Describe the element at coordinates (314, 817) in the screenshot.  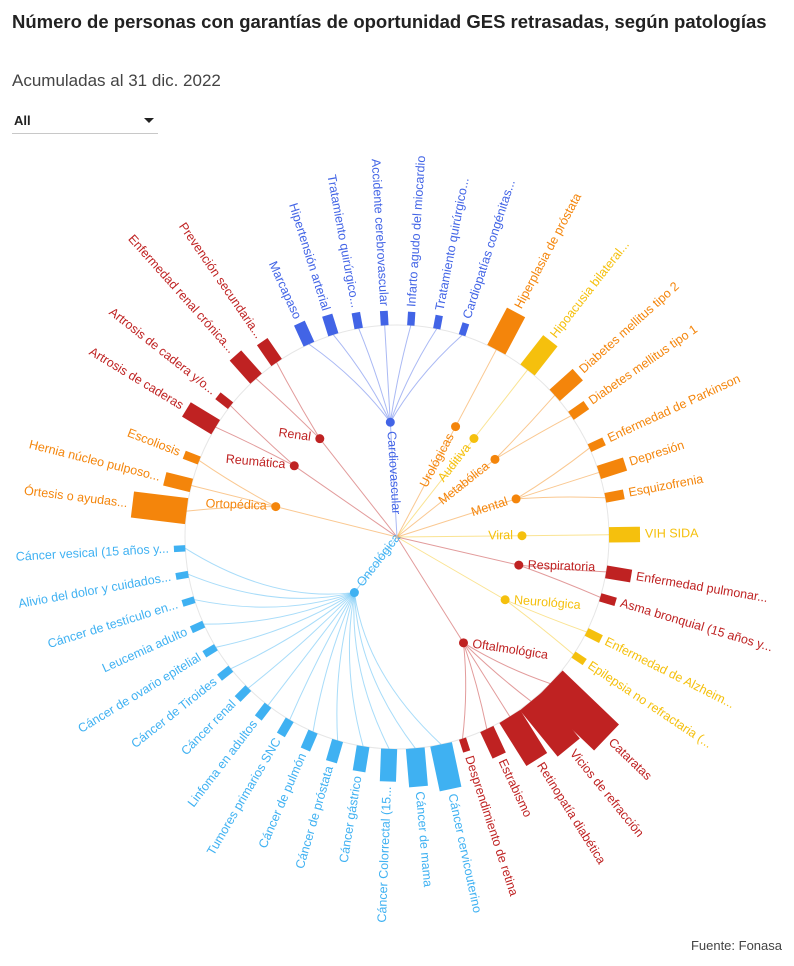
I see `item-label-cancer-de-prostata: Cáncer de próstata` at that location.